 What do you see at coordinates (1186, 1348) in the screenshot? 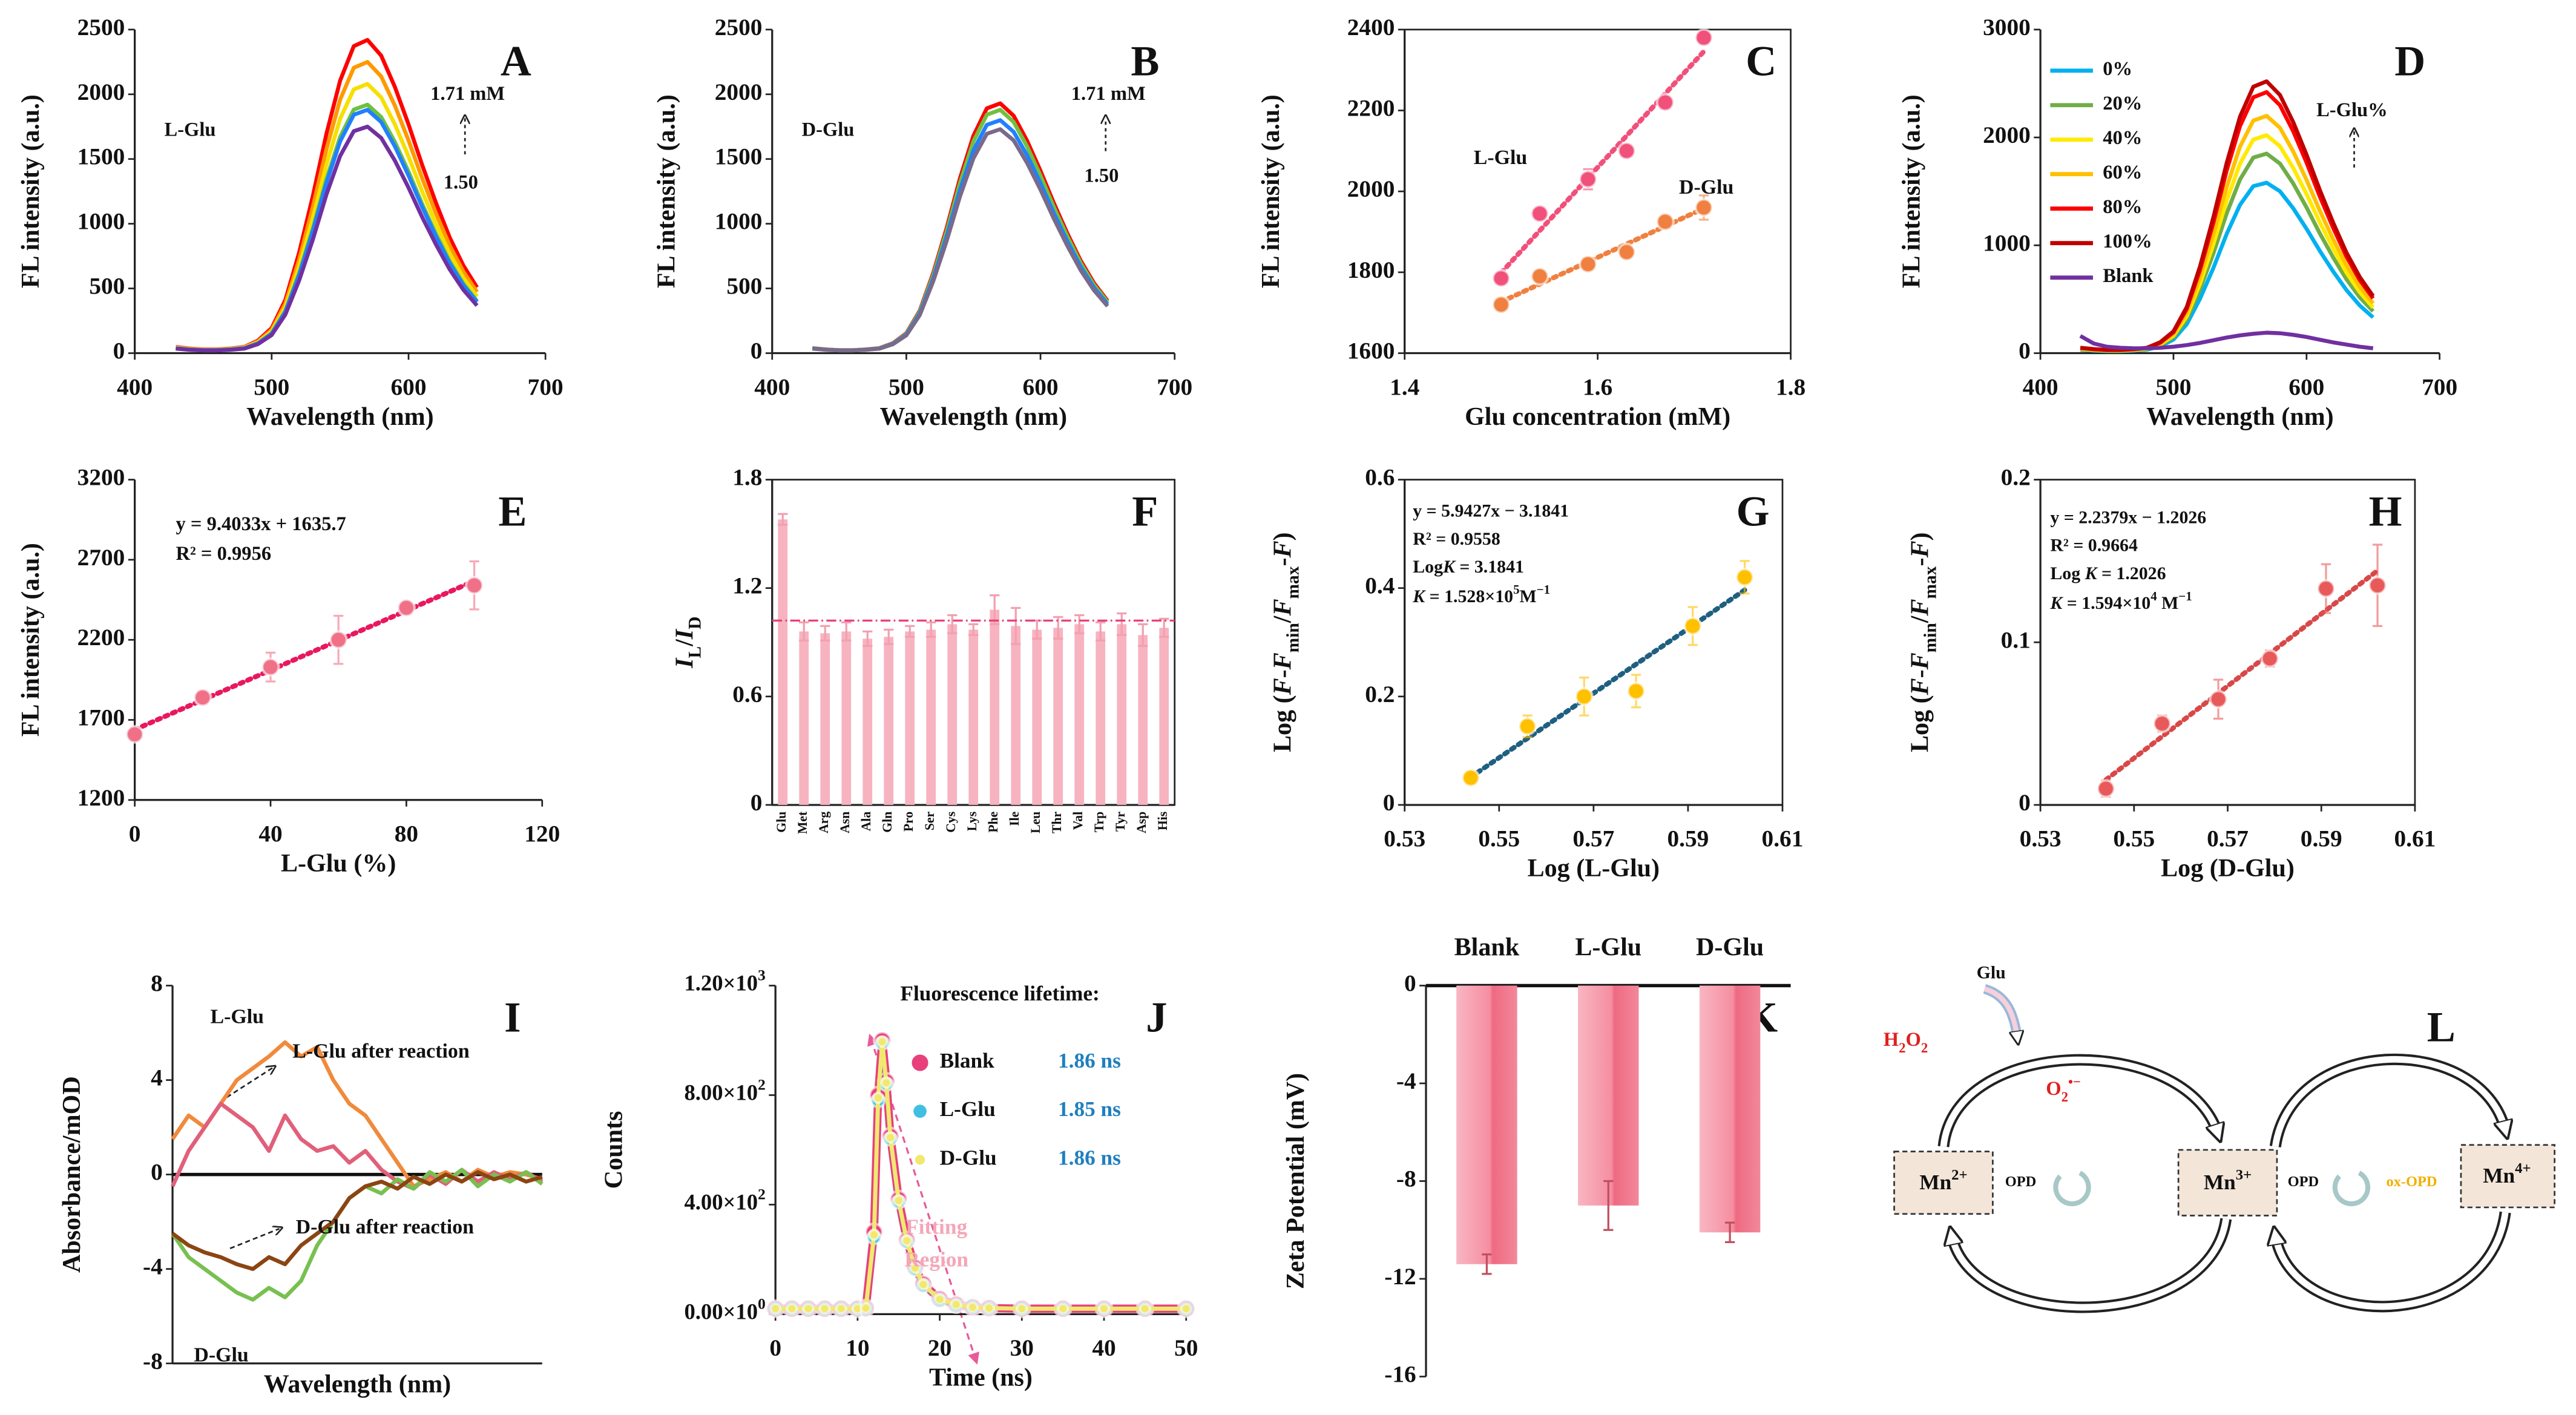
I see `x-tick-label: 50` at bounding box center [1186, 1348].